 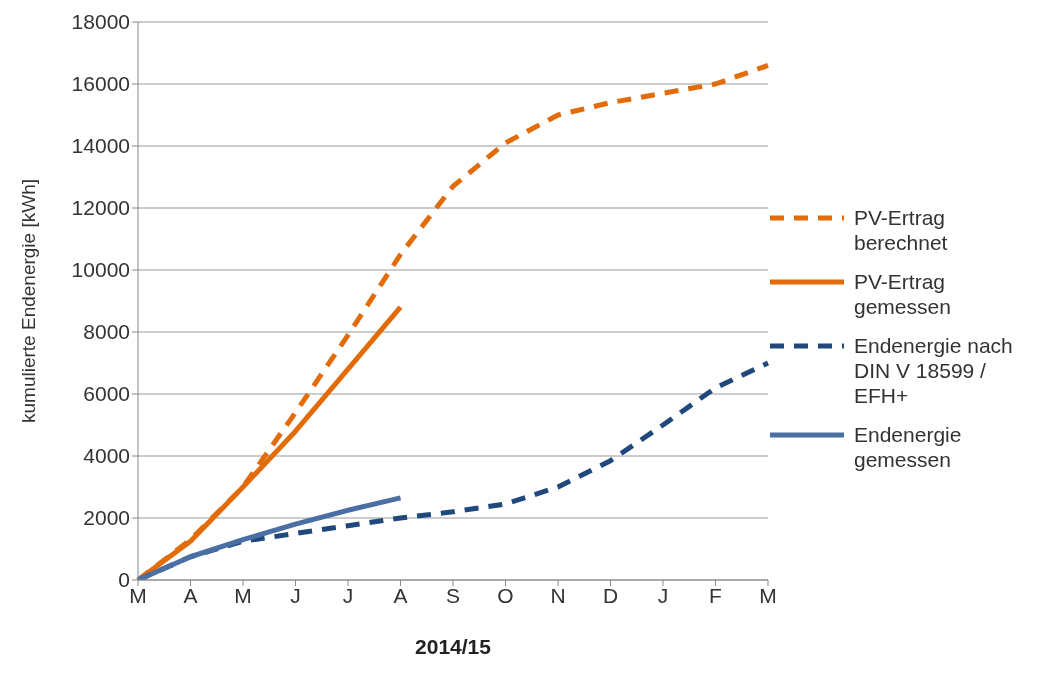 I want to click on x-tick-label: O, so click(x=505, y=595).